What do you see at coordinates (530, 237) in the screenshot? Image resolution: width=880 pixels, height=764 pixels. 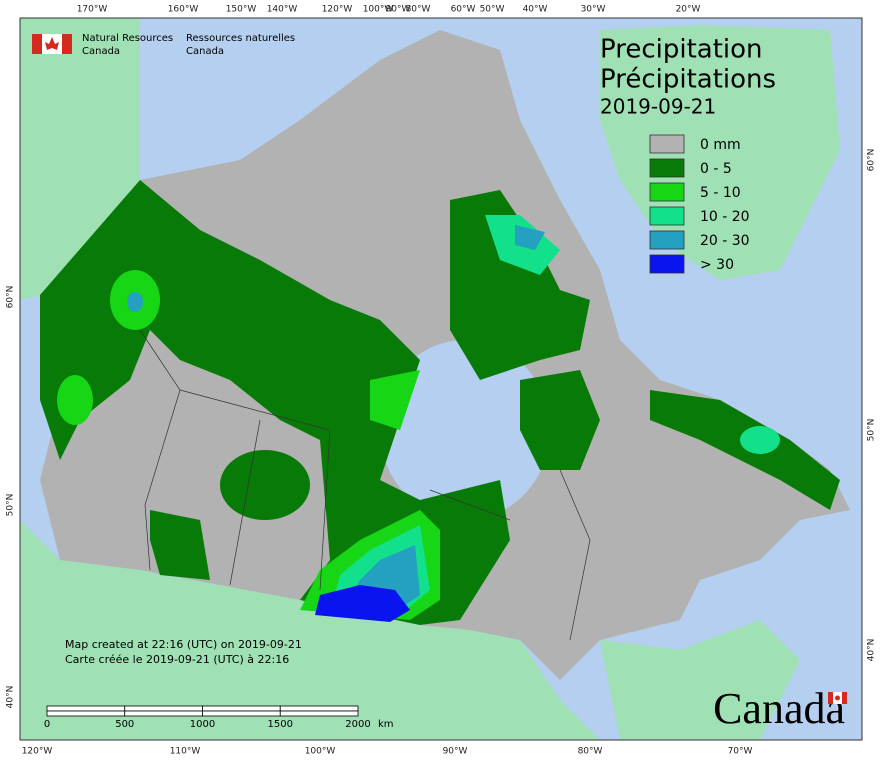 I see `precip-20-30-north` at bounding box center [530, 237].